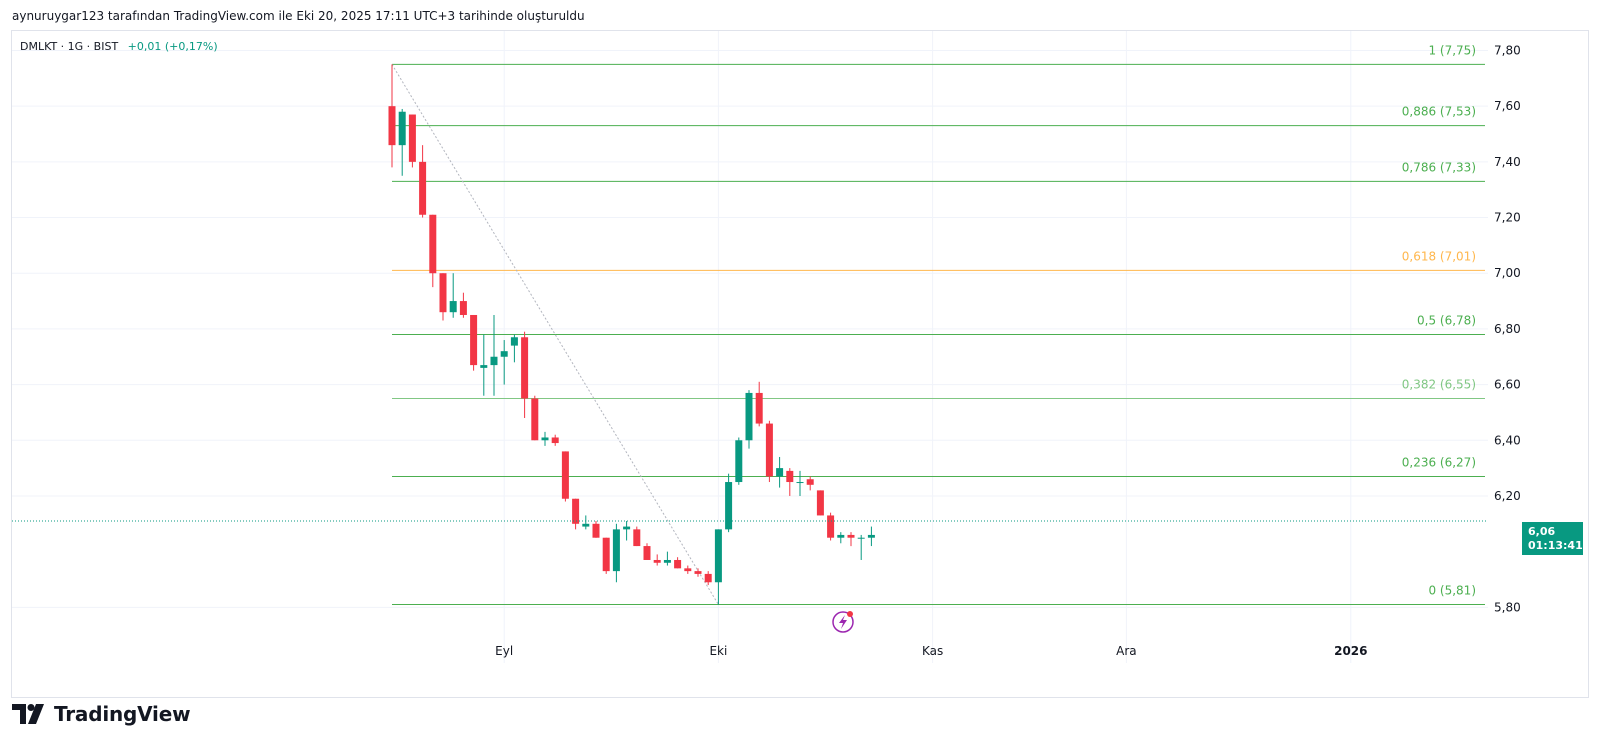 The width and height of the screenshot is (1600, 745). I want to click on price-tick-label: 6,60, so click(1507, 385).